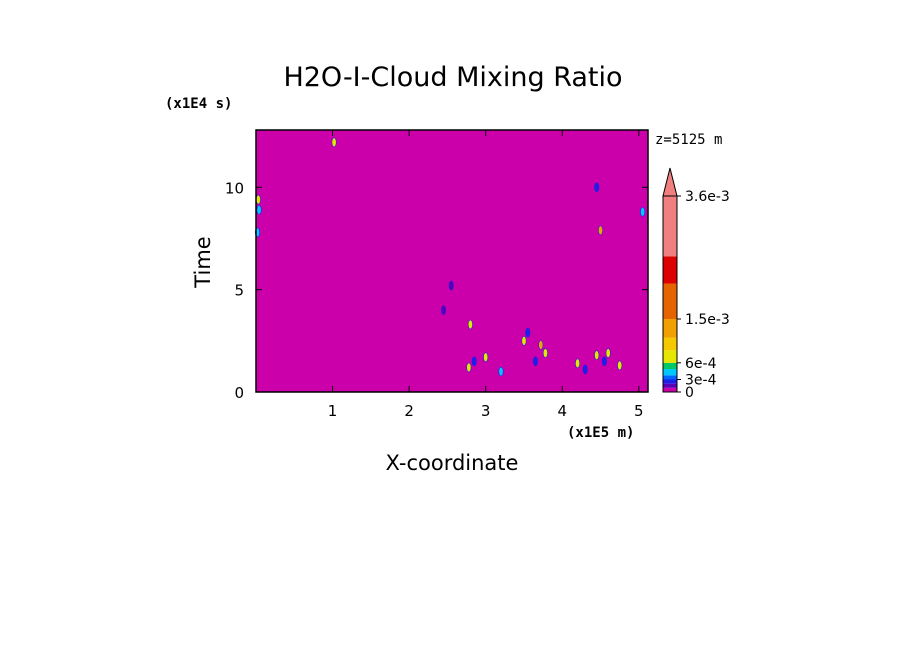 This screenshot has height=654, width=904. Describe the element at coordinates (639, 411) in the screenshot. I see `x-tick-label: 5` at that location.